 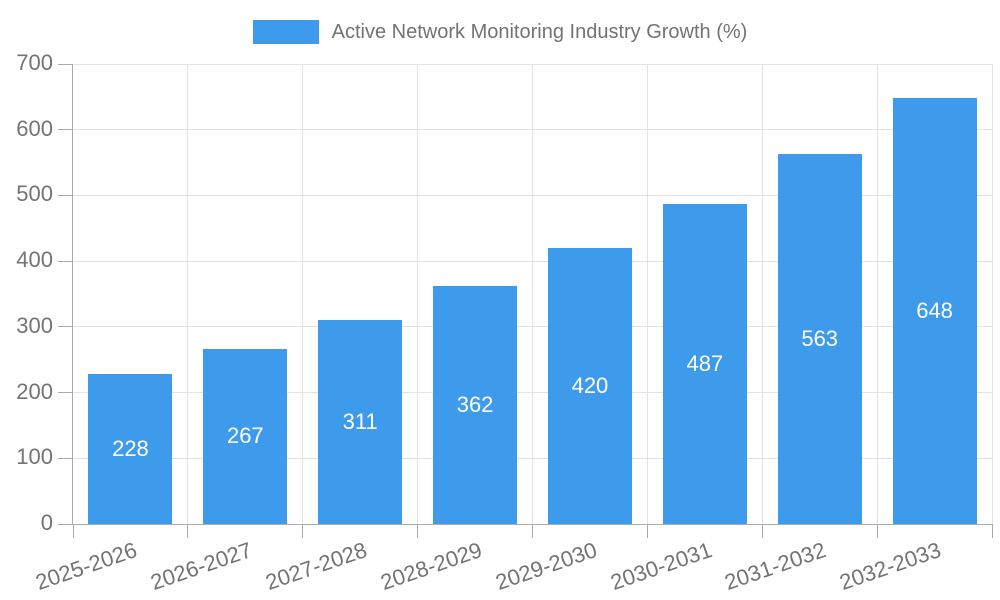 I want to click on y-tick-label: 300, so click(x=34, y=326).